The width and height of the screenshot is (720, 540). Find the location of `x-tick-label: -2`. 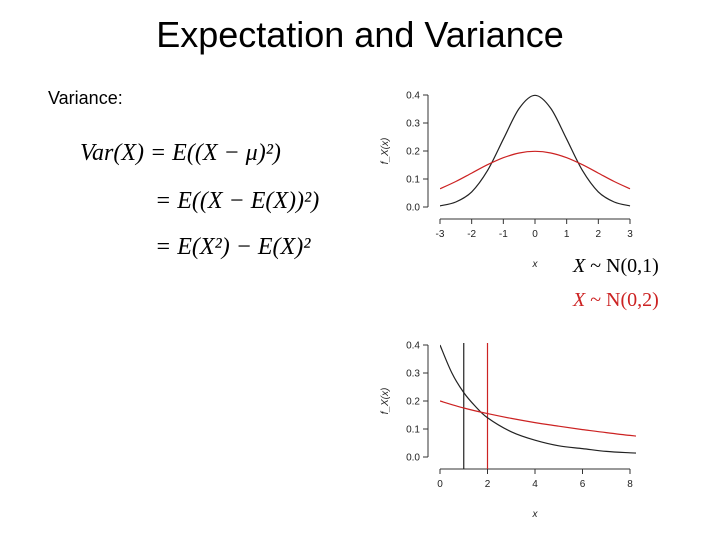

x-tick-label: -2 is located at coordinates (471, 234).